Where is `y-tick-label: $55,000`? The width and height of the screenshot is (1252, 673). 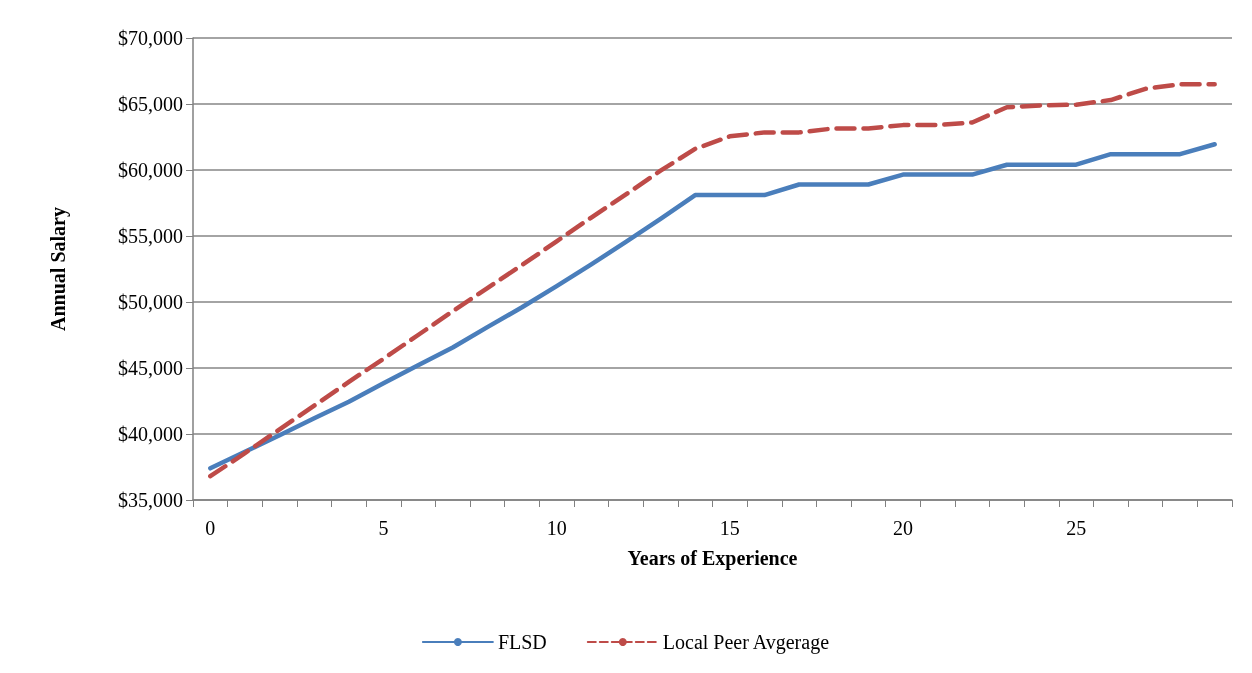
y-tick-label: $55,000 is located at coordinates (150, 236).